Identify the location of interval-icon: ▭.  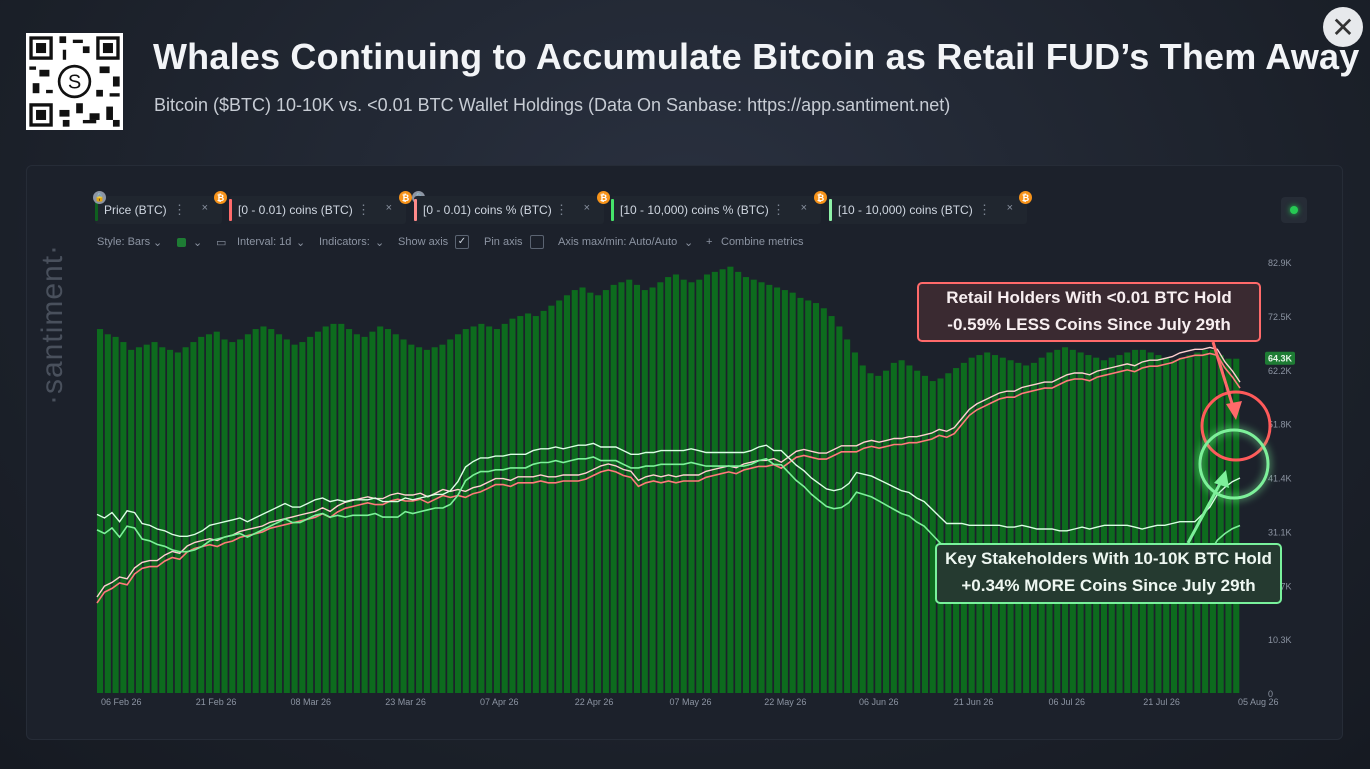
(221, 243).